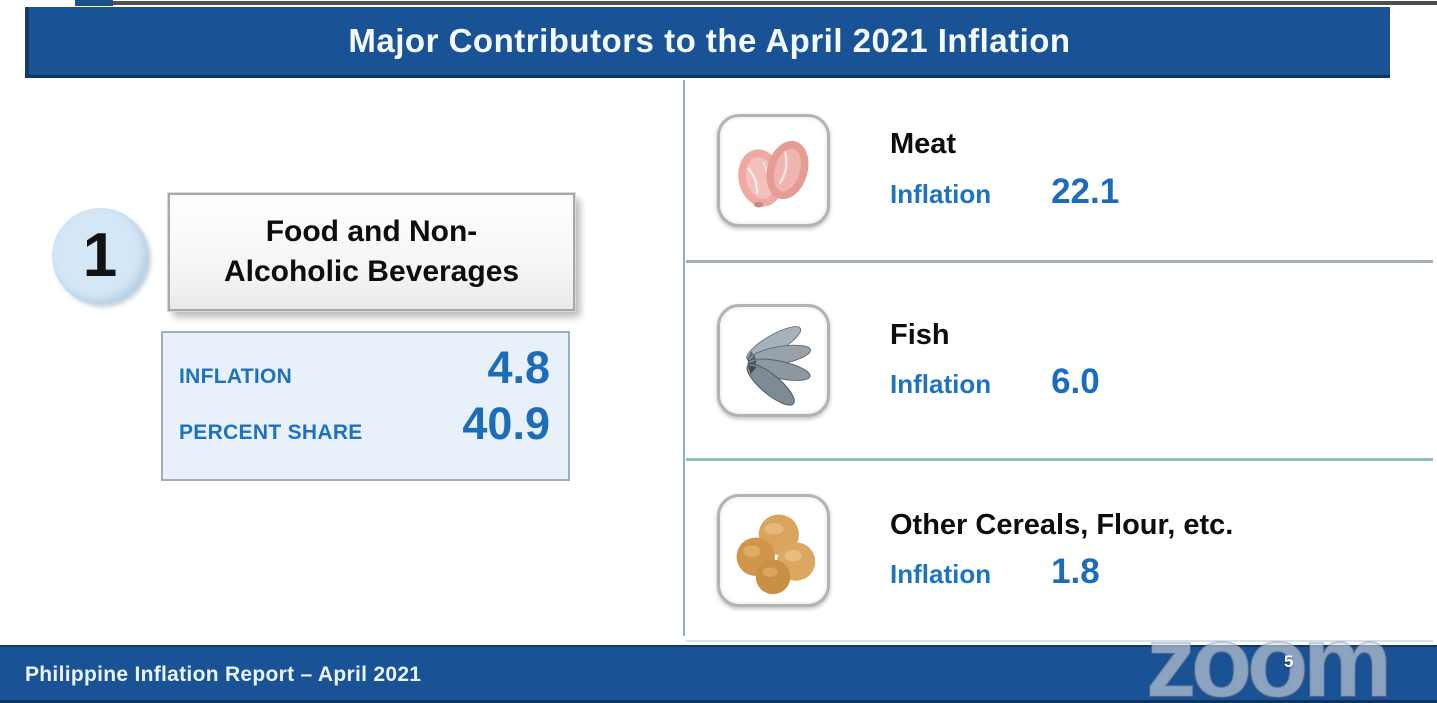 This screenshot has height=703, width=1437. Describe the element at coordinates (371, 252) in the screenshot. I see `category-box: Food and Non- Alcoholic Beverages` at that location.